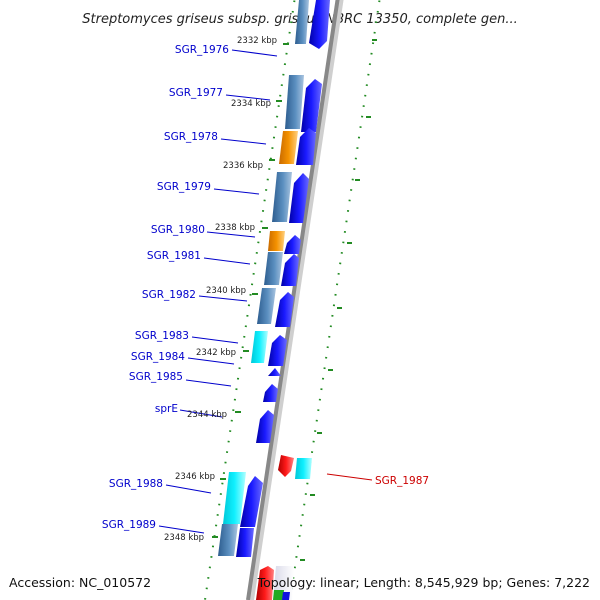 Image resolution: width=600 pixels, height=600 pixels. I want to click on gene-1980-category-bar, so click(276, 241).